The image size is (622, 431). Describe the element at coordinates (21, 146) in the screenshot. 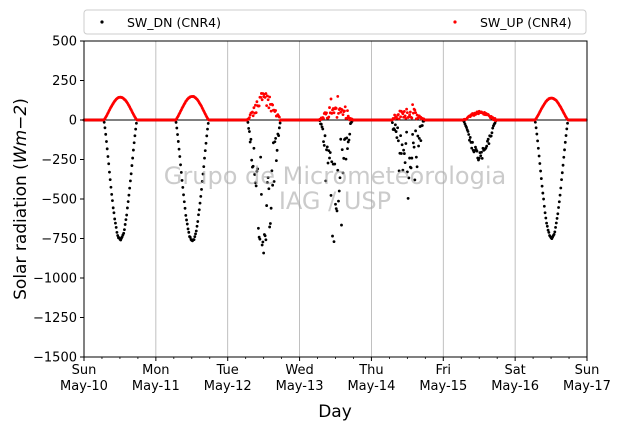

I see `y-axis-title-unit: Wm` at that location.